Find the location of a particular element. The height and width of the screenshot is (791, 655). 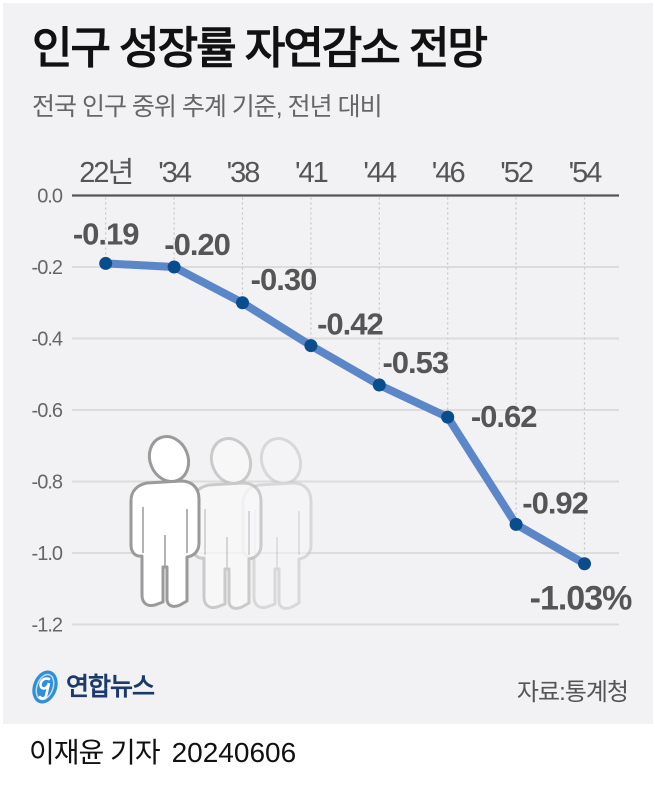

yonhap-logo: 연합뉴스 is located at coordinates (92, 687).